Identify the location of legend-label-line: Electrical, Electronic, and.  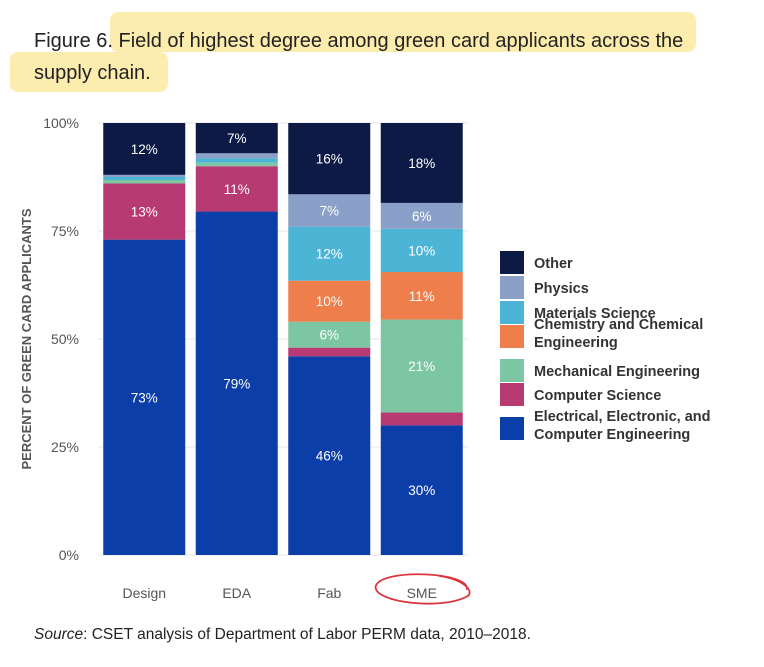
(622, 417).